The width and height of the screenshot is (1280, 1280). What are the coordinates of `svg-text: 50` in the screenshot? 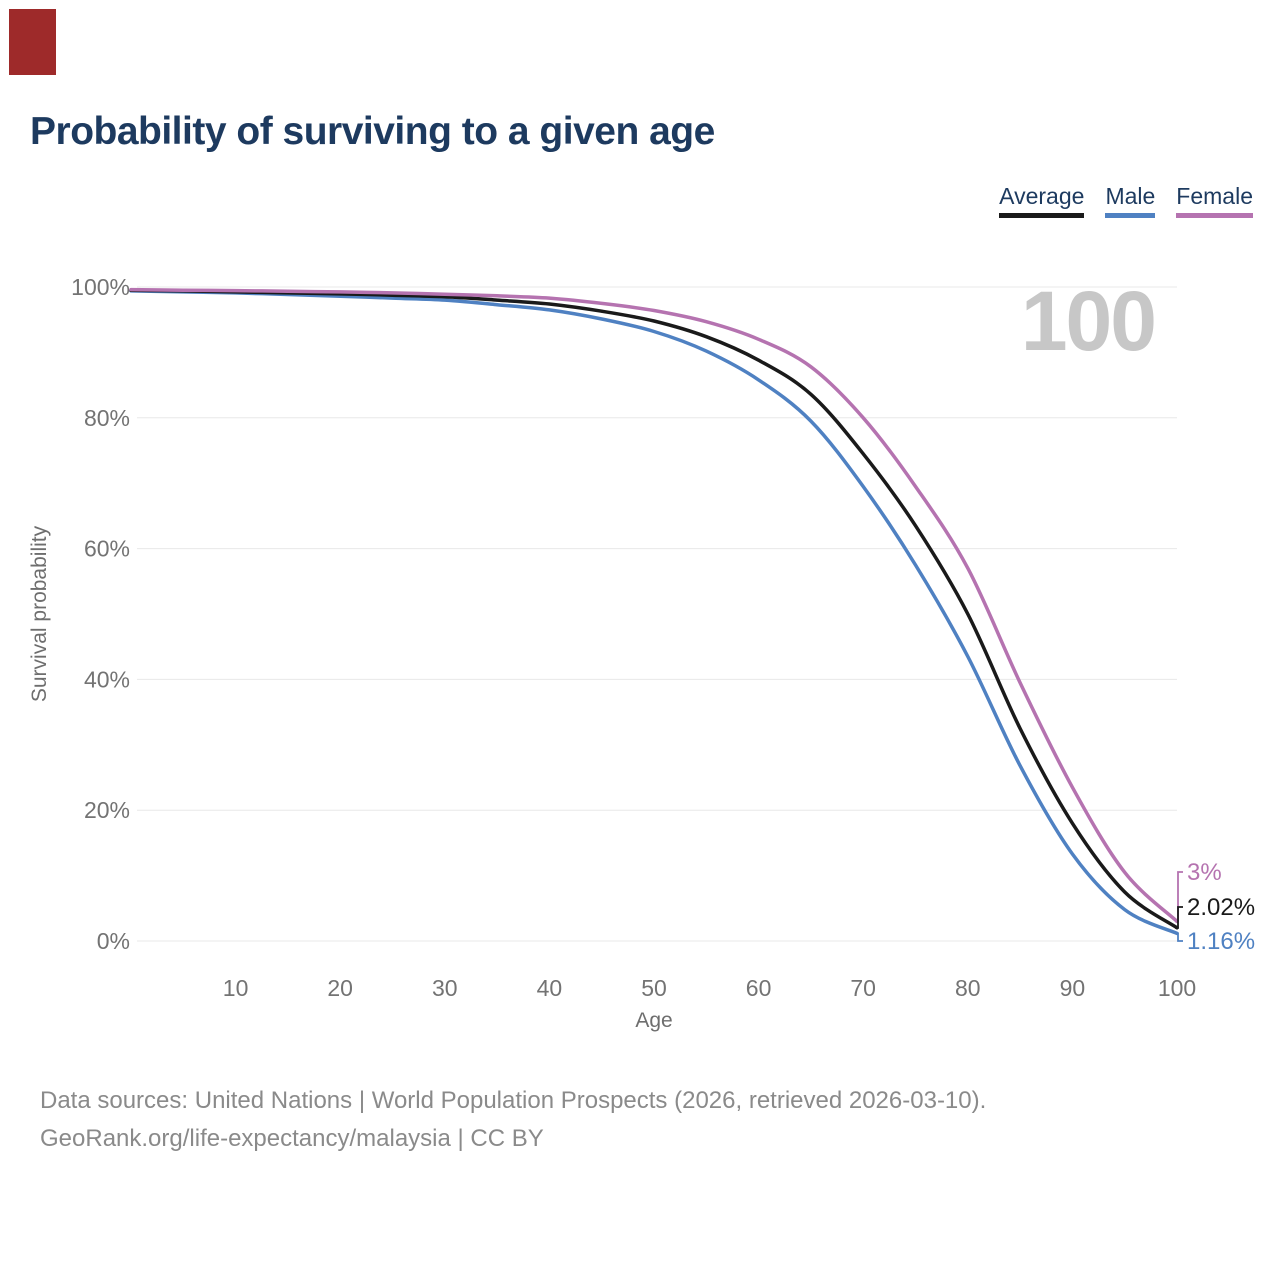 It's located at (654, 988).